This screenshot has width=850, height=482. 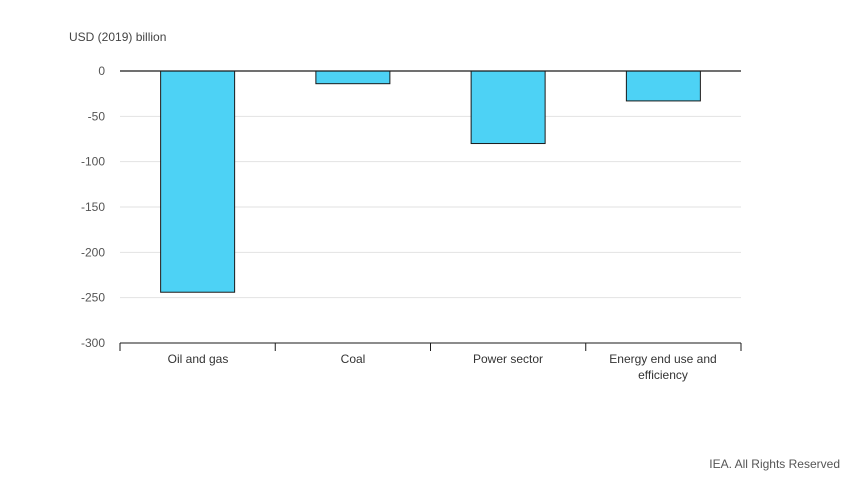 I want to click on y-tick-label: -300, so click(x=93, y=343).